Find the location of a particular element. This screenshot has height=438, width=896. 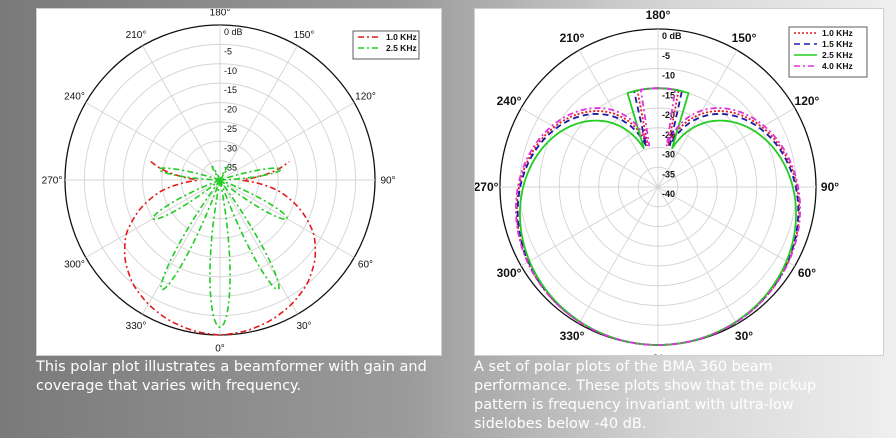

series-line-1khz is located at coordinates (220, 248).